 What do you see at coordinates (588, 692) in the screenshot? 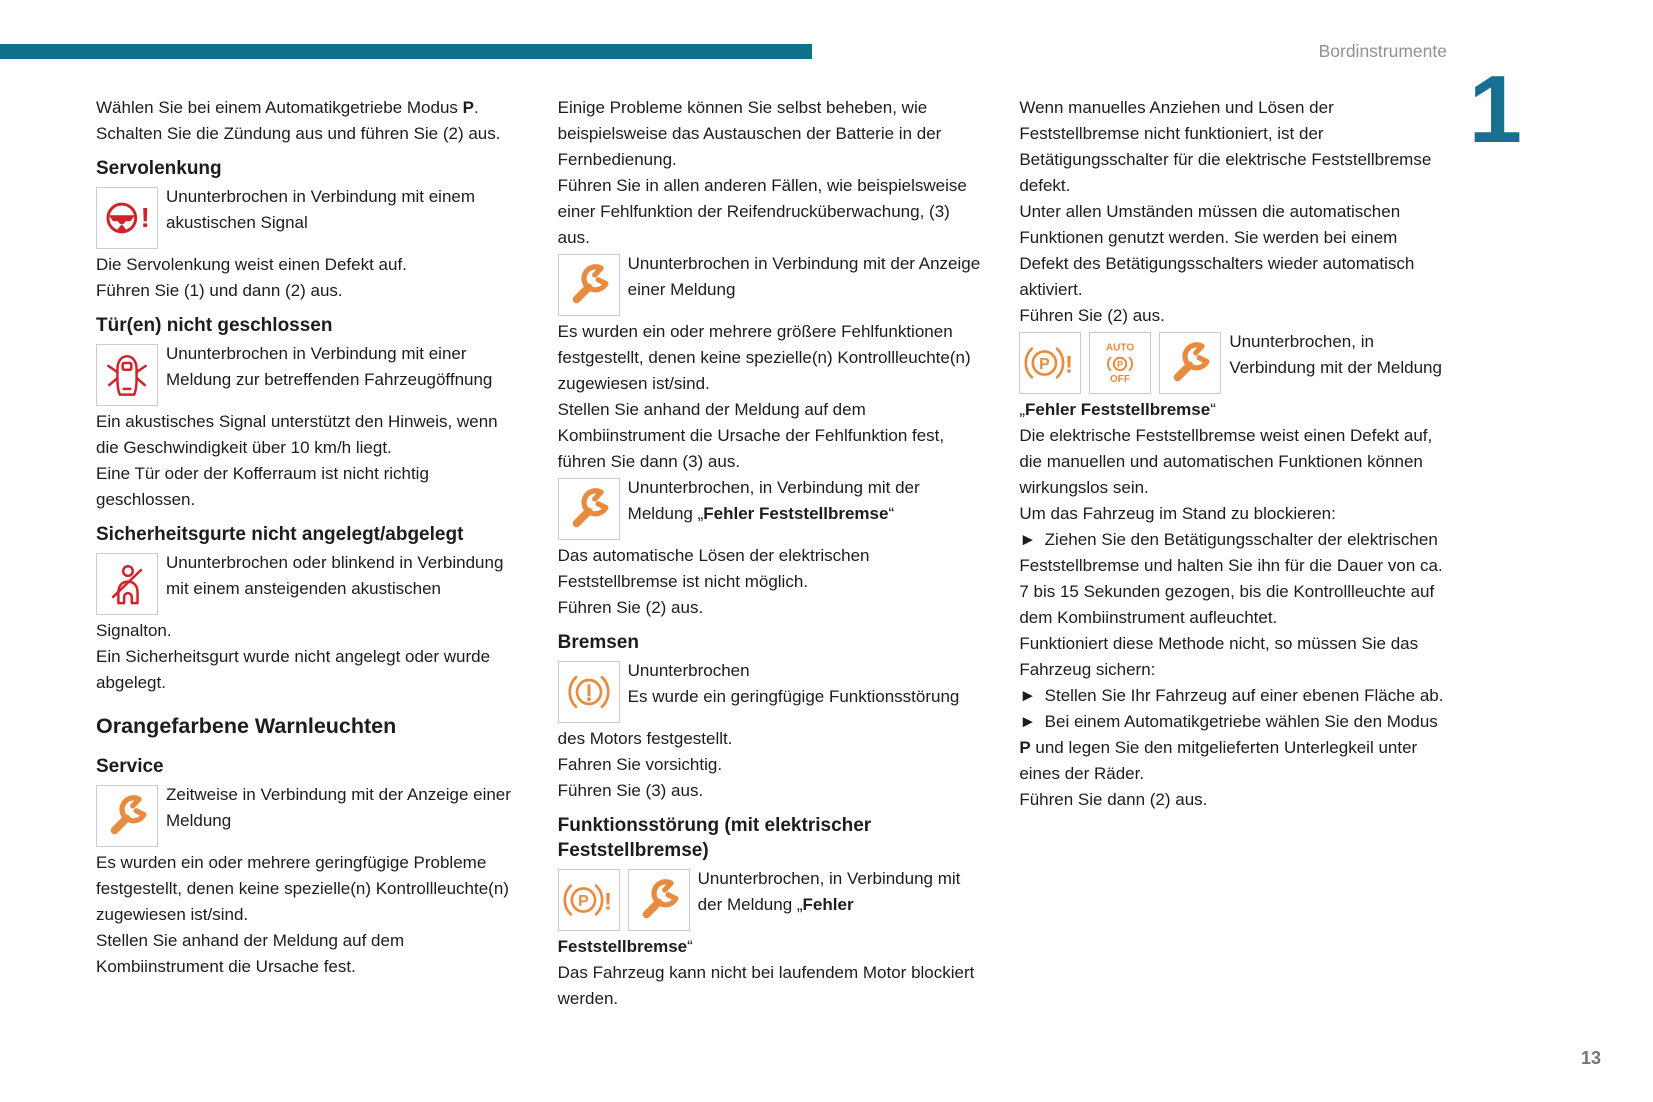
I see `brake-warning-icon` at bounding box center [588, 692].